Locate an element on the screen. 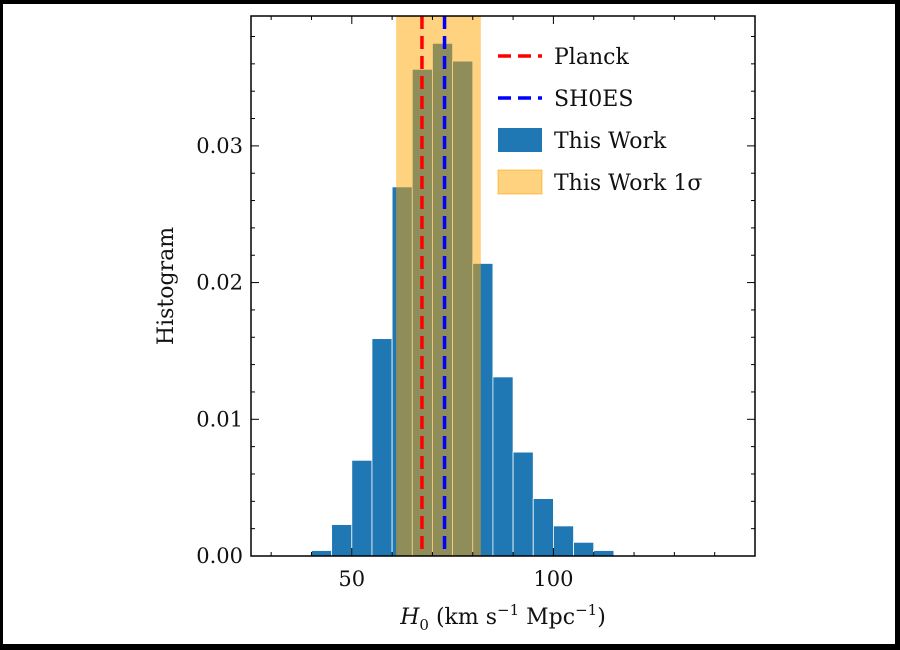  x-label-exp1: −1 is located at coordinates (508, 610).